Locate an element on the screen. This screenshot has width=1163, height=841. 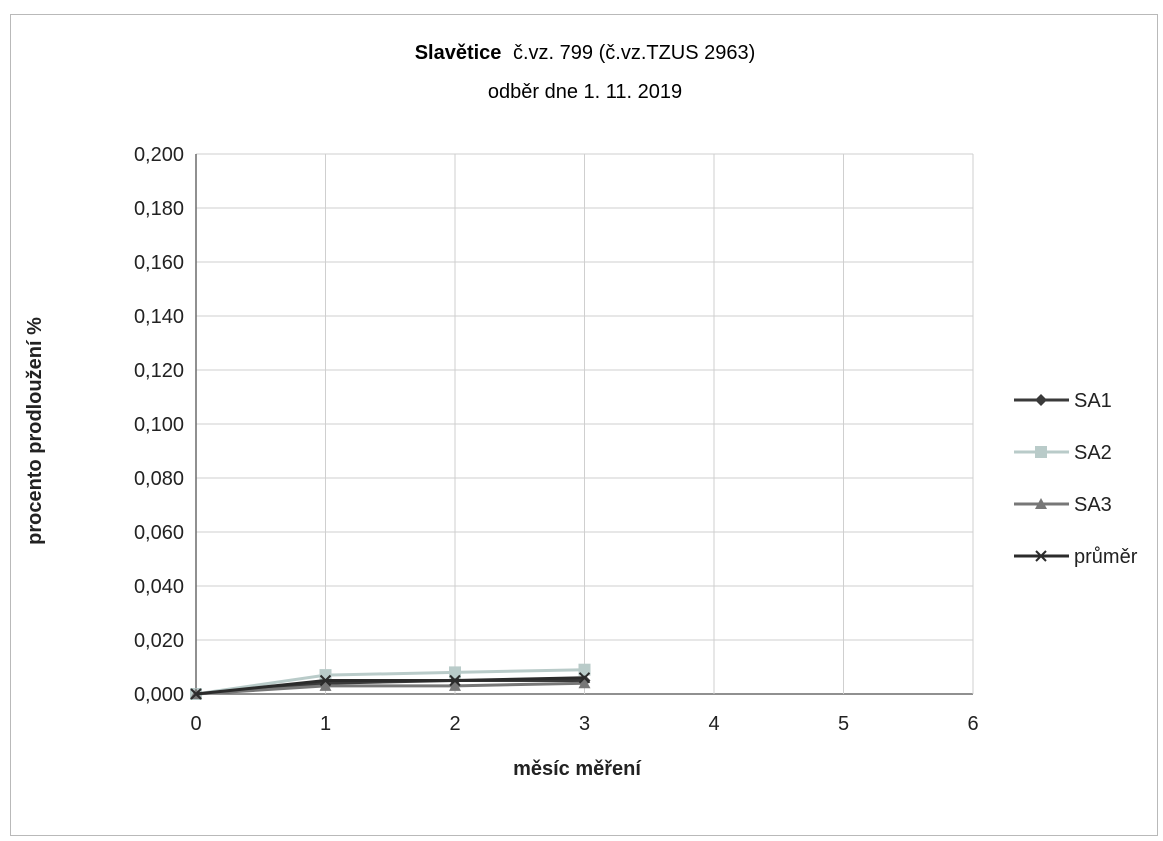
y-tick-label: 0,040 is located at coordinates (159, 587).